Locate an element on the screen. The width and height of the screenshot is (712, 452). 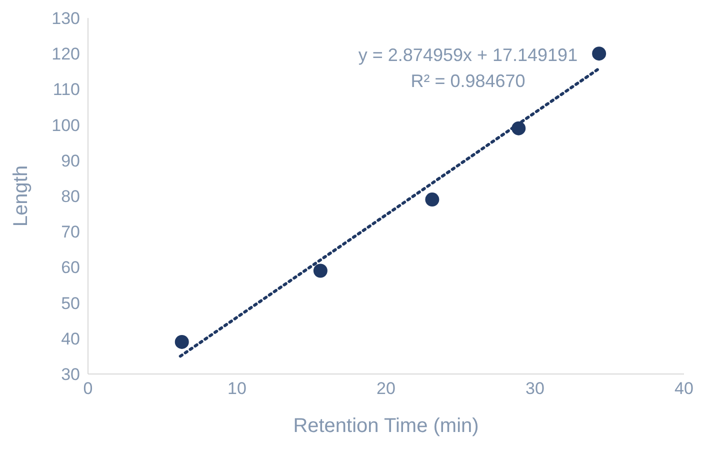
annotation: R² = 0.984670 is located at coordinates (468, 81).